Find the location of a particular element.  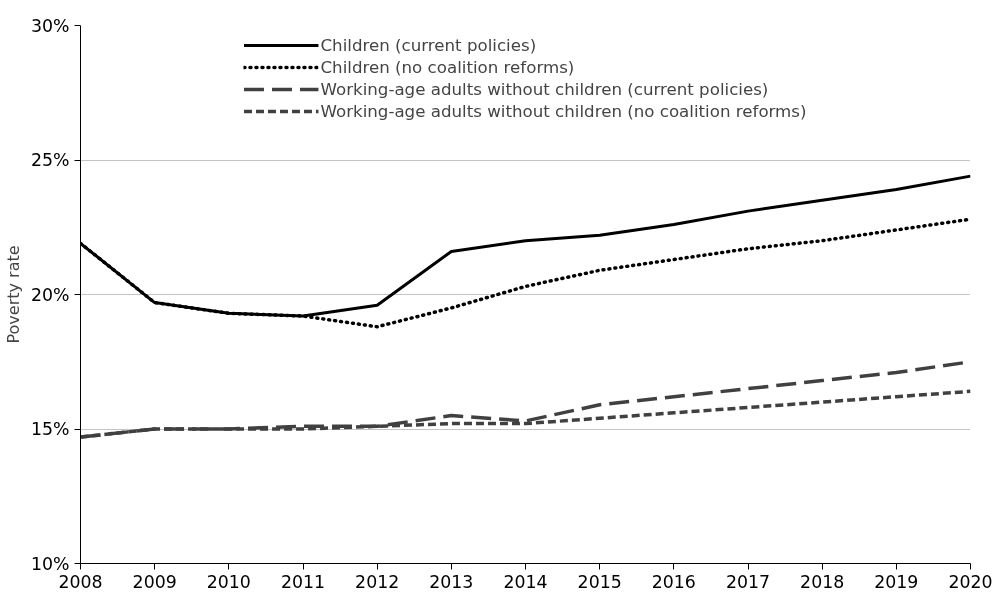

x-tick-label: 2014 is located at coordinates (525, 581).